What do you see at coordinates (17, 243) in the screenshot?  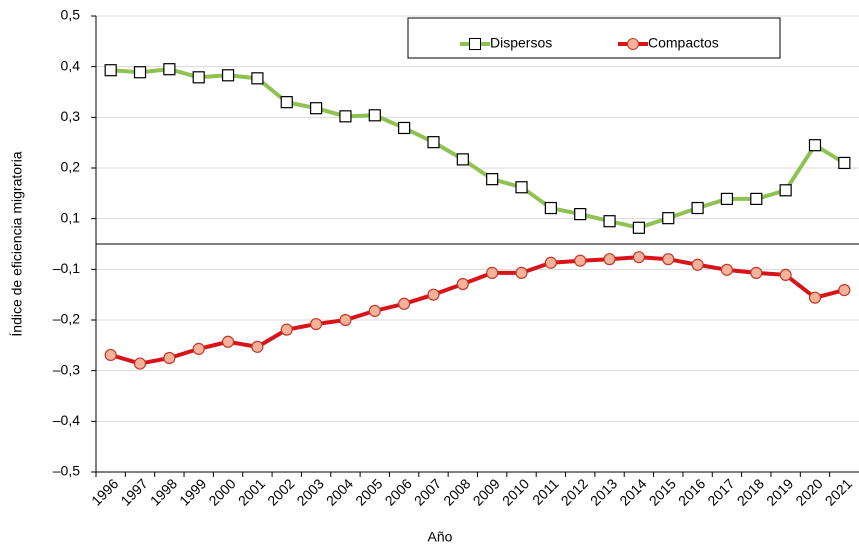 I see `y-axis-title: Índice de eficiencia migratoria` at bounding box center [17, 243].